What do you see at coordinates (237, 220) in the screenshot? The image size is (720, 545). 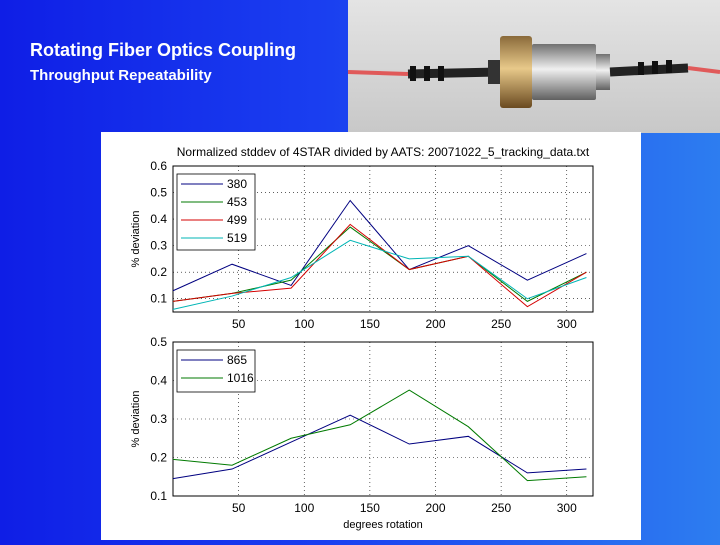 I see `legend-label: 499` at bounding box center [237, 220].